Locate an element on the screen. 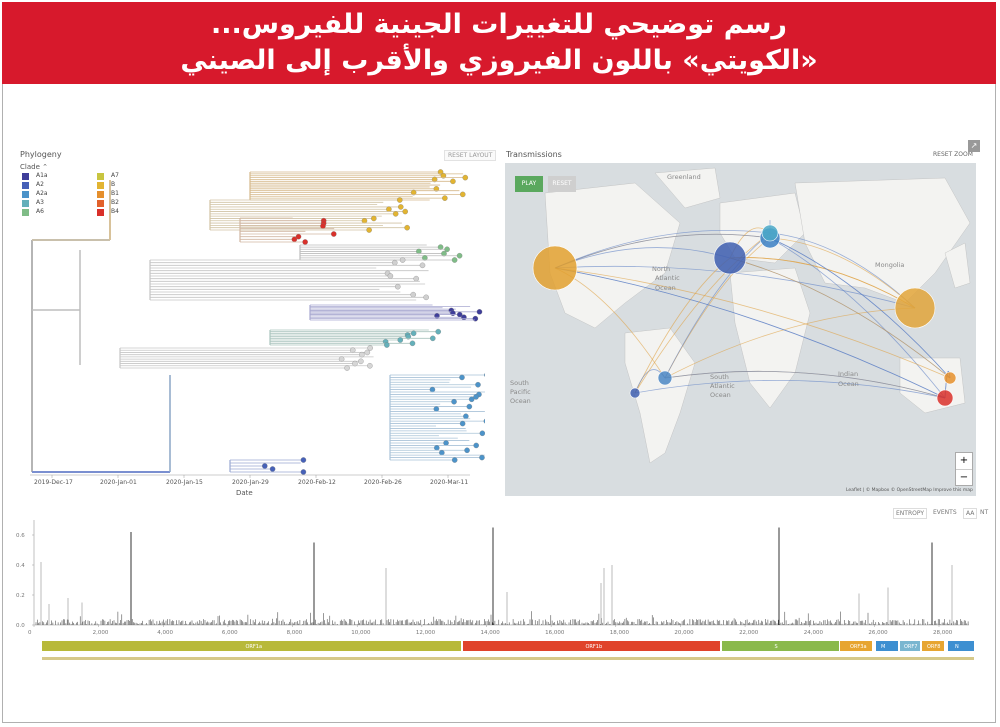 The image size is (1000, 727). tab-nt: NT is located at coordinates (984, 512).